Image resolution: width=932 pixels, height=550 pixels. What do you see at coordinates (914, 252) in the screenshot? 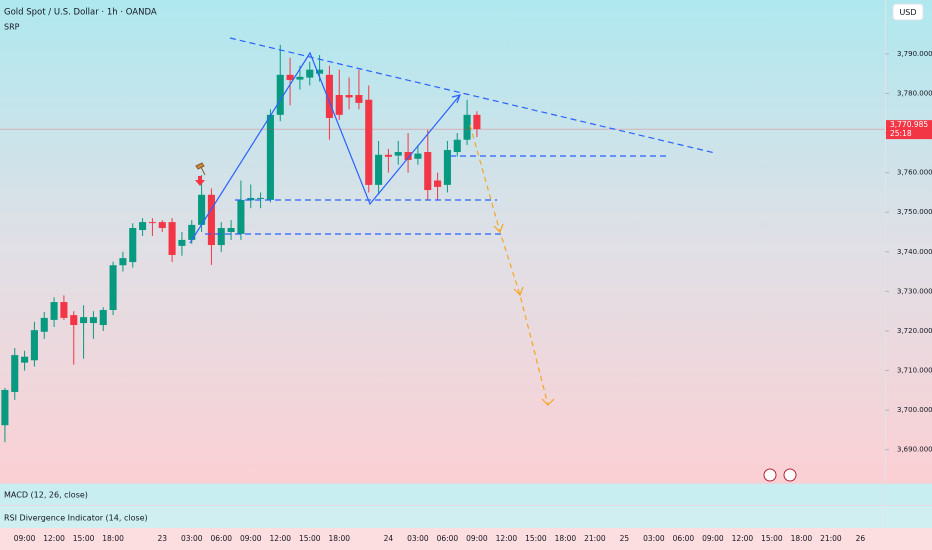
I see `y-tick-label: 3,740.000` at bounding box center [914, 252].